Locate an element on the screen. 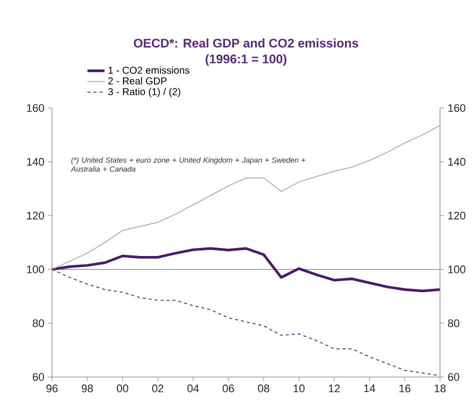 The image size is (473, 401). chart-title: OECD*: Real GDP and CO2 emissions is located at coordinates (246, 43).